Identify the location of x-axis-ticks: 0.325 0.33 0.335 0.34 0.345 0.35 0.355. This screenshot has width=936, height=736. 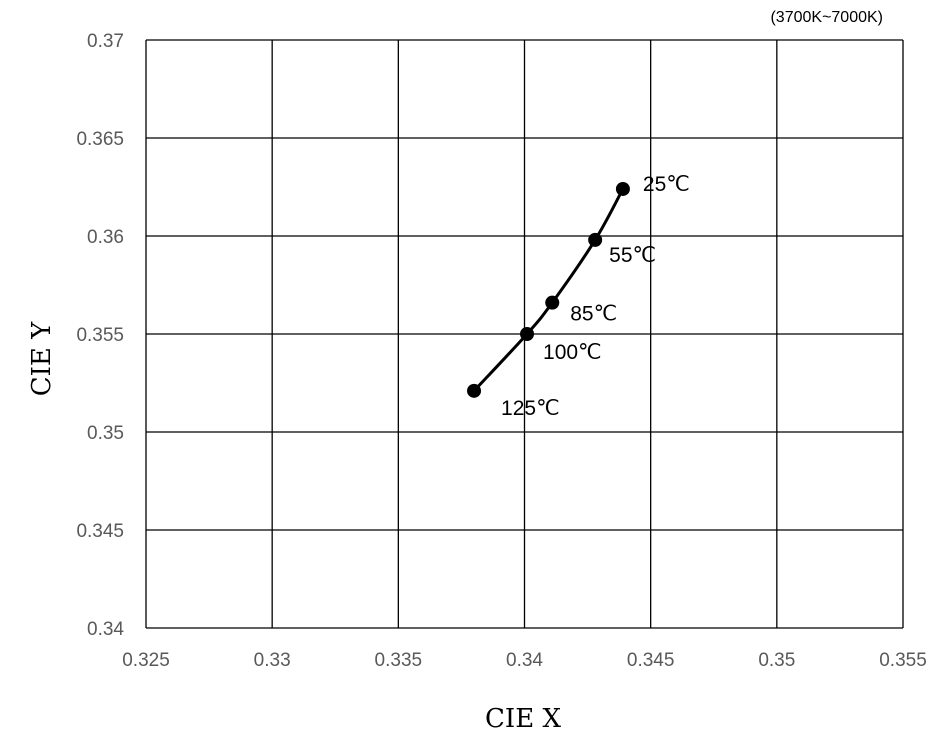
(524, 660).